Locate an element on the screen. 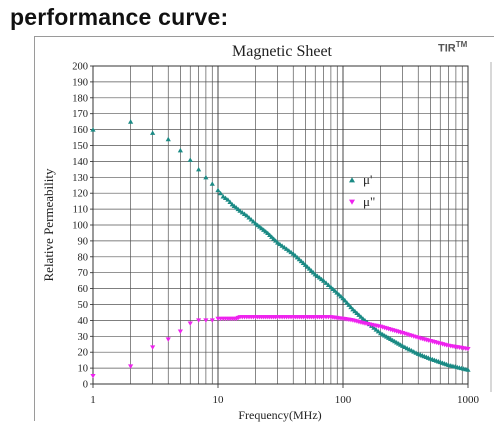 Image resolution: width=498 pixels, height=424 pixels. chart-title: Magnetic Sheet is located at coordinates (282, 51).